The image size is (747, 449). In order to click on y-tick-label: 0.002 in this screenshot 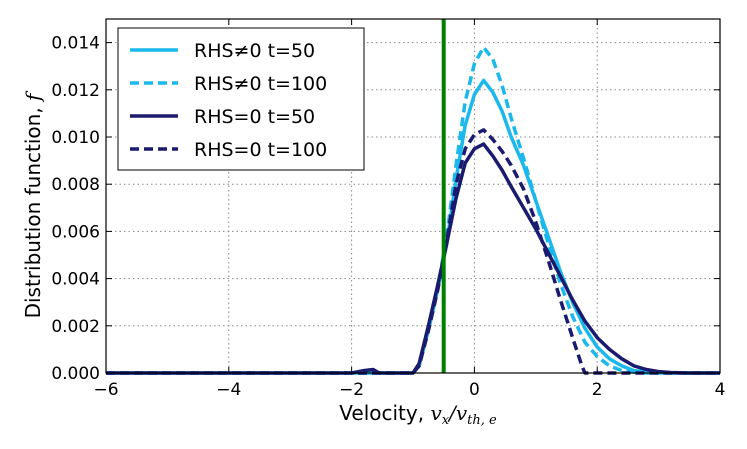, I will do `click(75, 327)`.